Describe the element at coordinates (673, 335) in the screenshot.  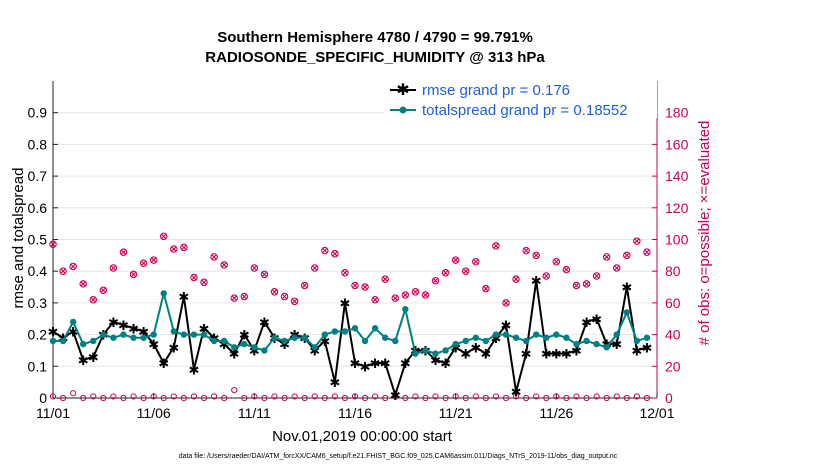
I see `y-right-tick-label: 40` at that location.